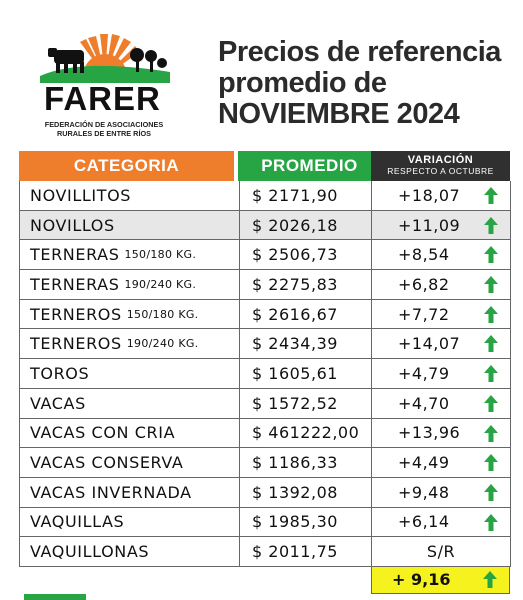 The image size is (523, 600). I want to click on logo-wordmark: FARER, so click(102, 98).